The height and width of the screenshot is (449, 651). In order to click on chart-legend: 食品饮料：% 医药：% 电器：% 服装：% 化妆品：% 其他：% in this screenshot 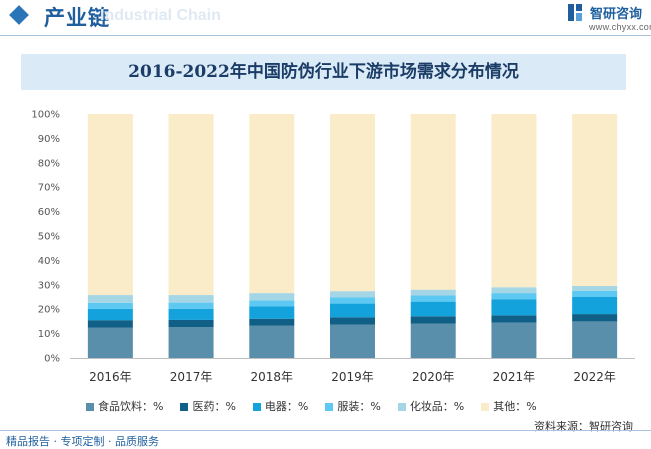, I will do `click(320, 406)`.